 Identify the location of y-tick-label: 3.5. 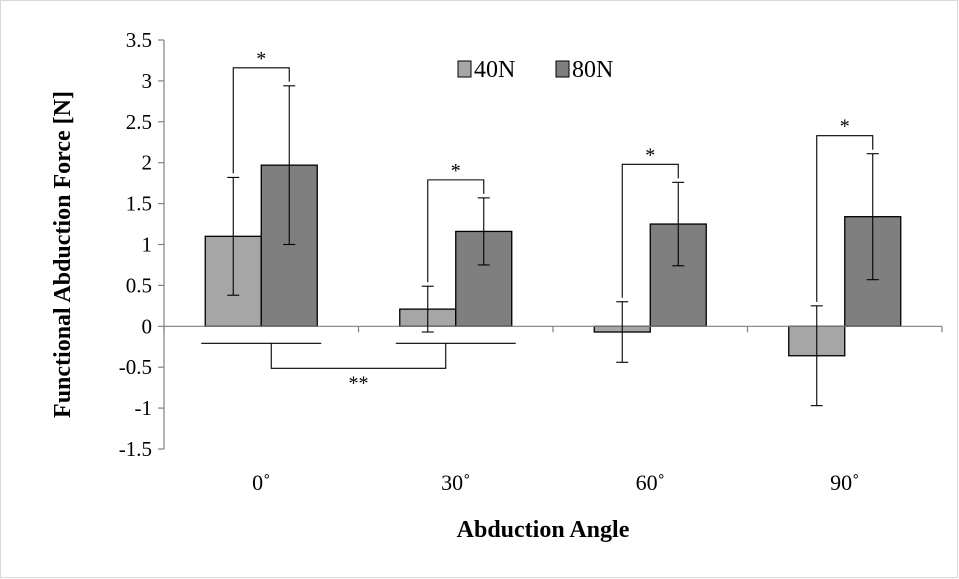
(139, 40).